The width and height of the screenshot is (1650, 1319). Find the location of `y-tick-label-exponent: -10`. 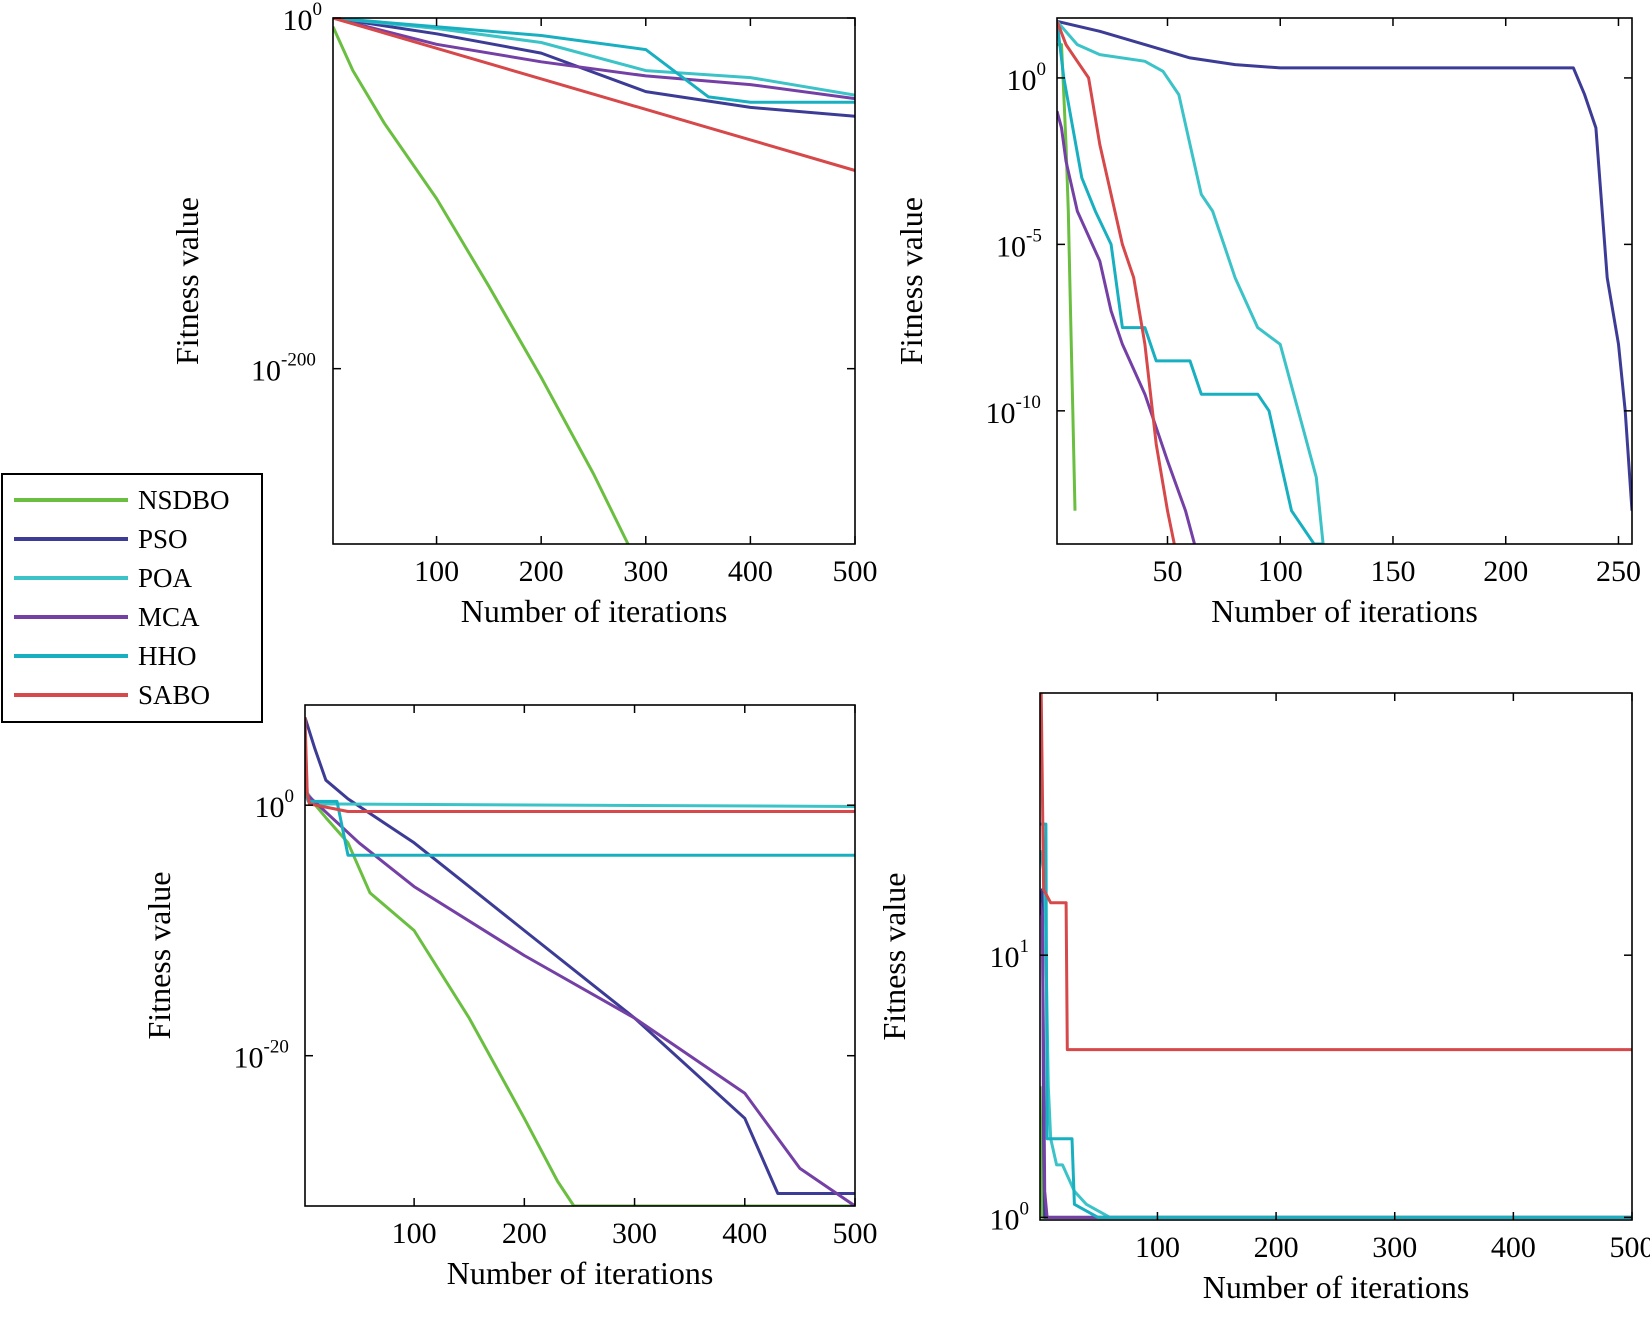

y-tick-label-exponent: -10 is located at coordinates (1028, 402).